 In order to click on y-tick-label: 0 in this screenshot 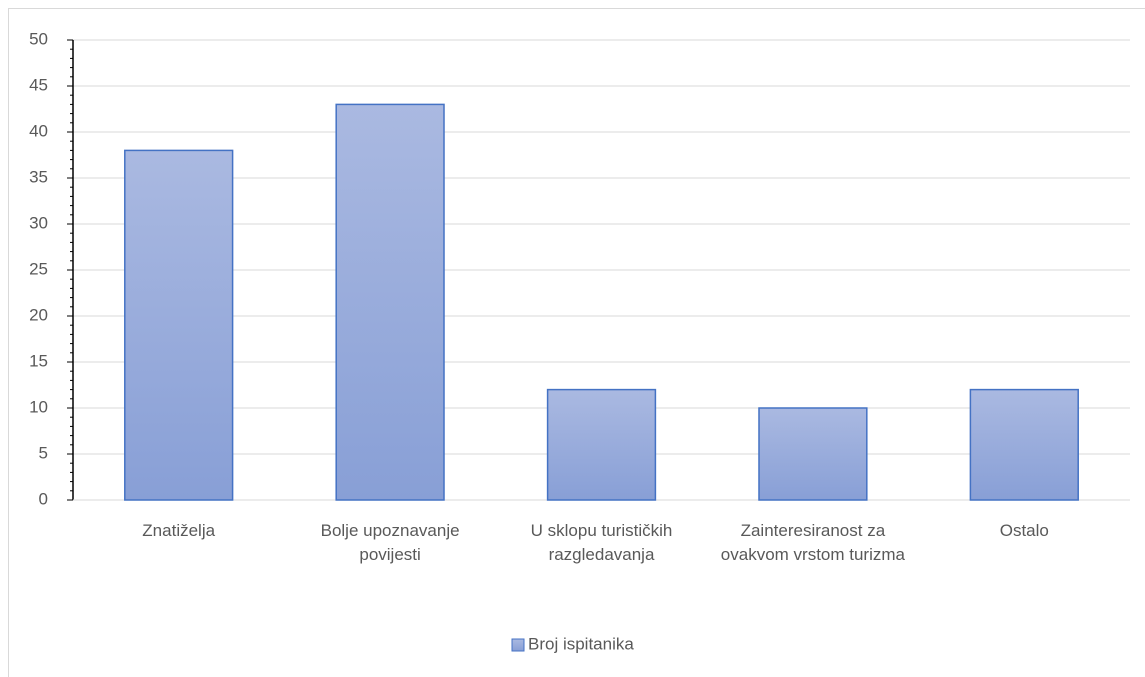, I will do `click(43, 498)`.